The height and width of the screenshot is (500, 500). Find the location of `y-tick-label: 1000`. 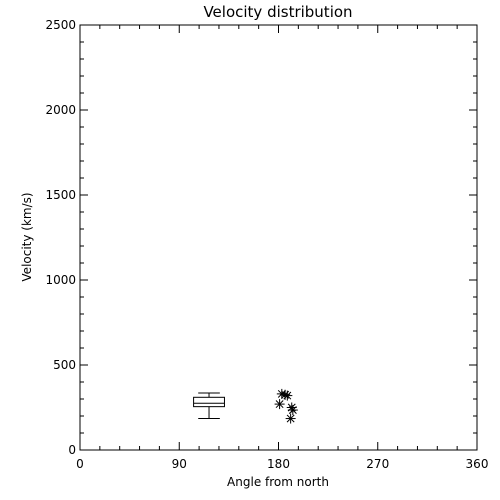

y-tick-label: 1000 is located at coordinates (60, 280).